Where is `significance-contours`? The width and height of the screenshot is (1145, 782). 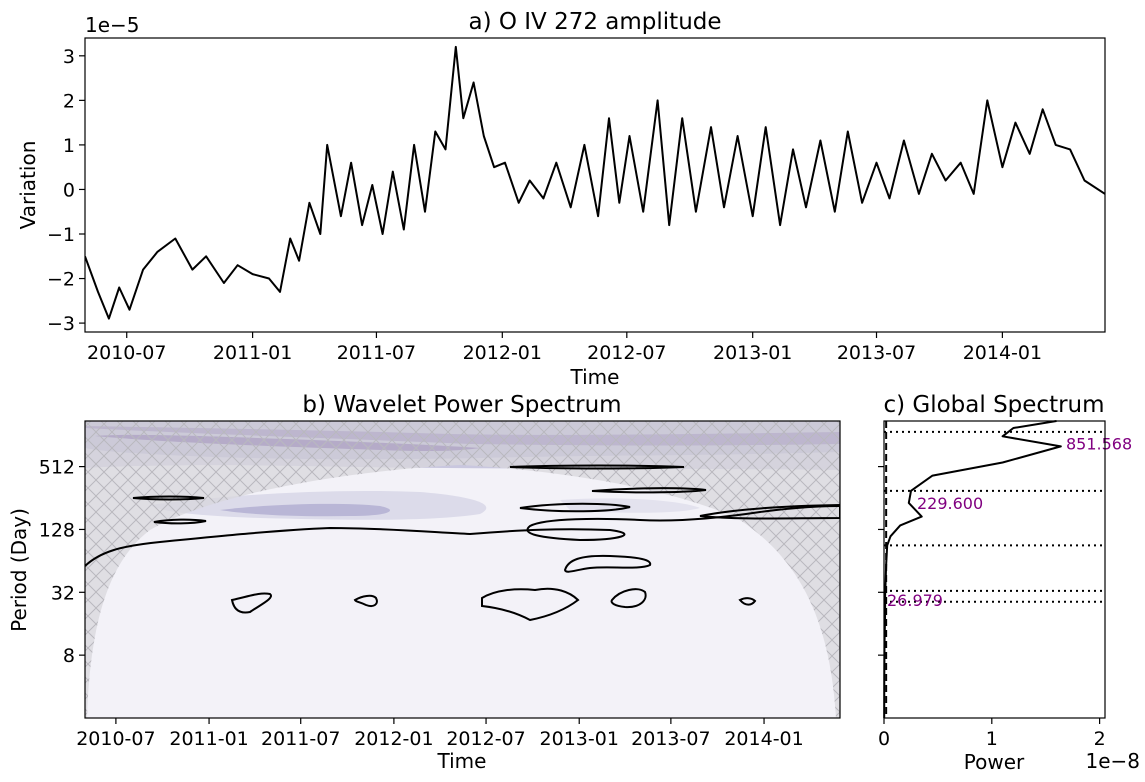
significance-contours is located at coordinates (462, 543).